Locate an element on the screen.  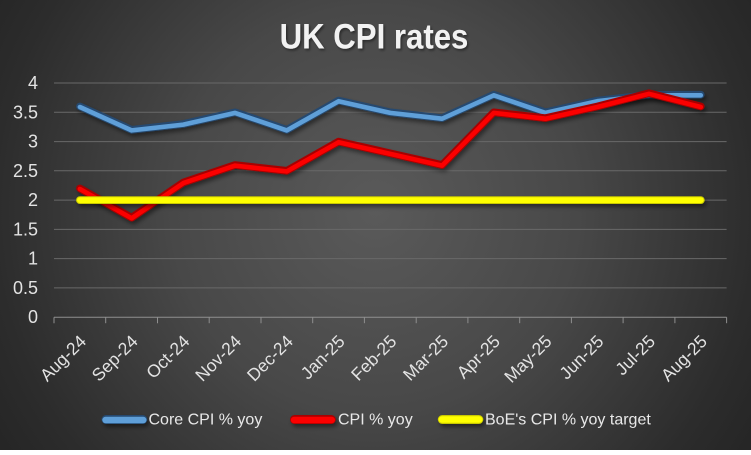
svg-text: BoE's CPI % yoy target is located at coordinates (568, 420).